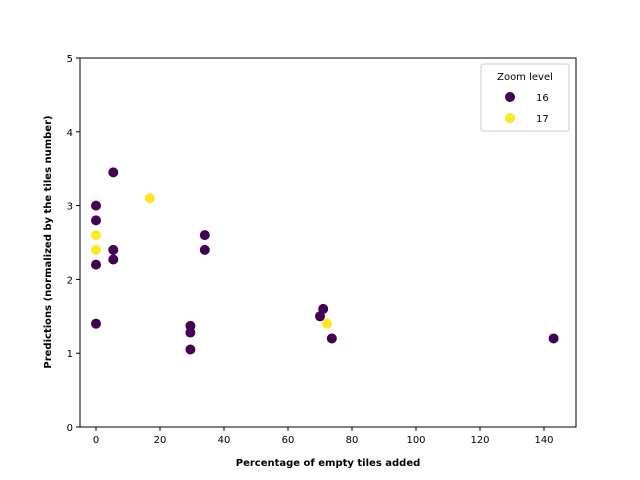 The height and width of the screenshot is (480, 640). What do you see at coordinates (70, 59) in the screenshot?
I see `y-tick-label: 5` at bounding box center [70, 59].